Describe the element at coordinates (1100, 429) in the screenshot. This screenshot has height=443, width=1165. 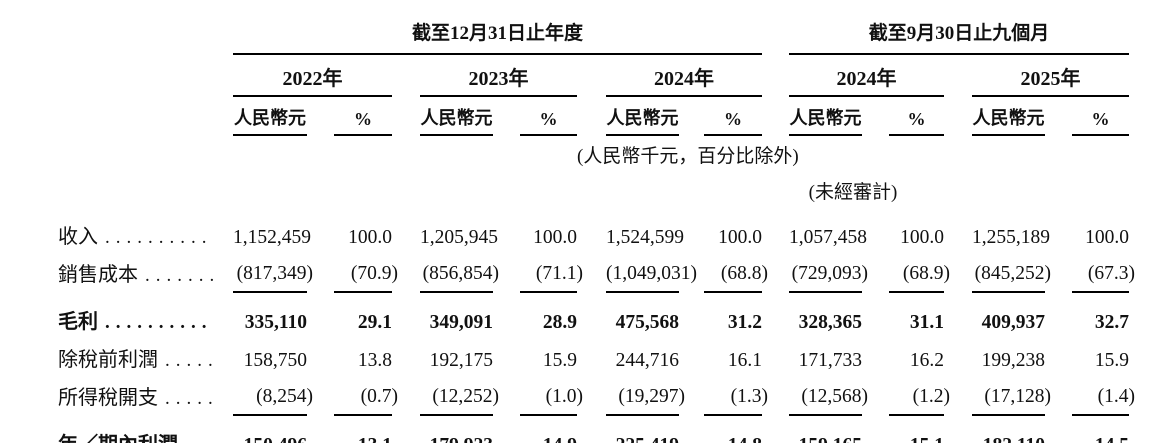
I see `cell-value: 14.5` at that location.